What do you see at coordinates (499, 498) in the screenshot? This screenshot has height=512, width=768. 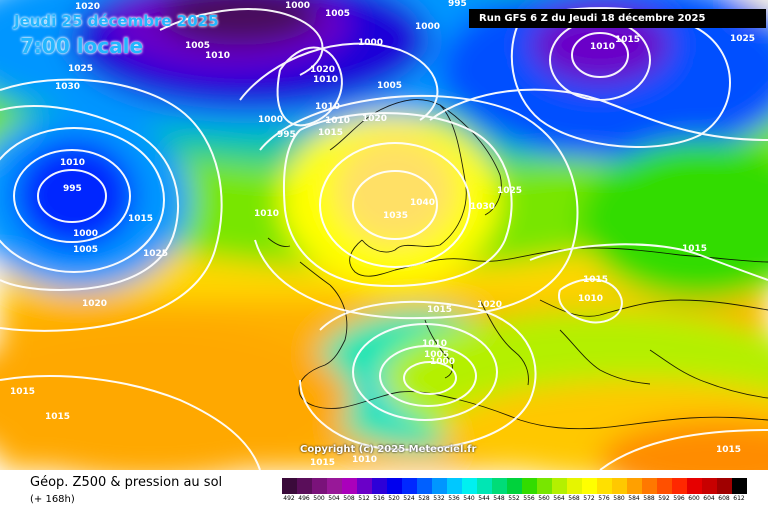 I see `legend-tick-label: 548` at bounding box center [499, 498].